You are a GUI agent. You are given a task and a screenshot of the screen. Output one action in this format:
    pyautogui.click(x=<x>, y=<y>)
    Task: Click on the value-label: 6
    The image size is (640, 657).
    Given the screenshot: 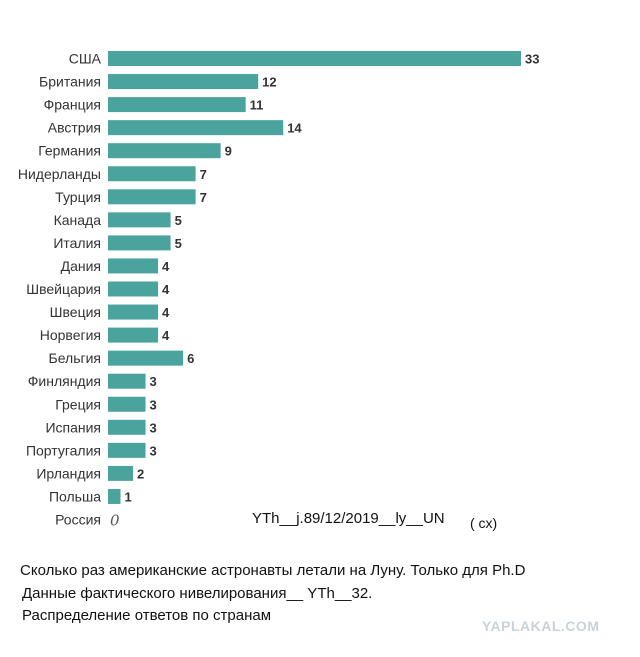 What is the action you would take?
    pyautogui.click(x=190, y=358)
    